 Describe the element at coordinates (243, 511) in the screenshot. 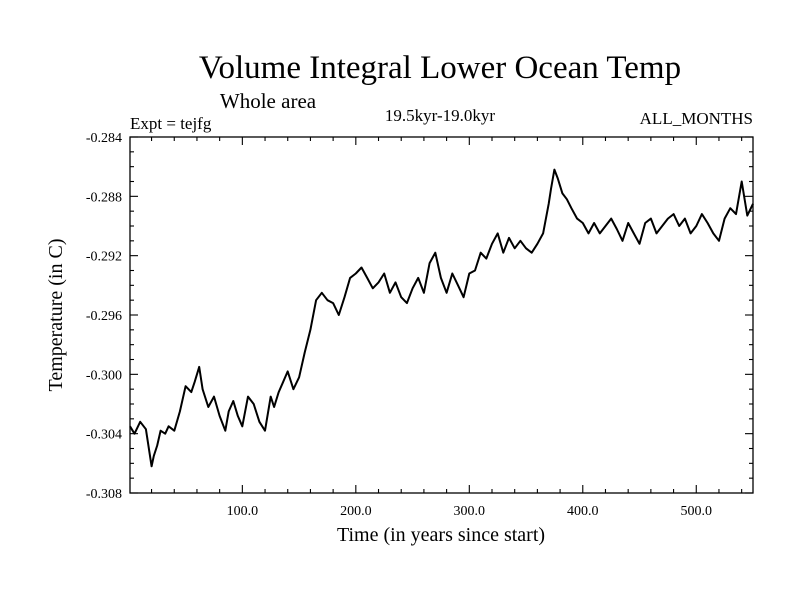

I see `x-tick-label: 100.0` at that location.